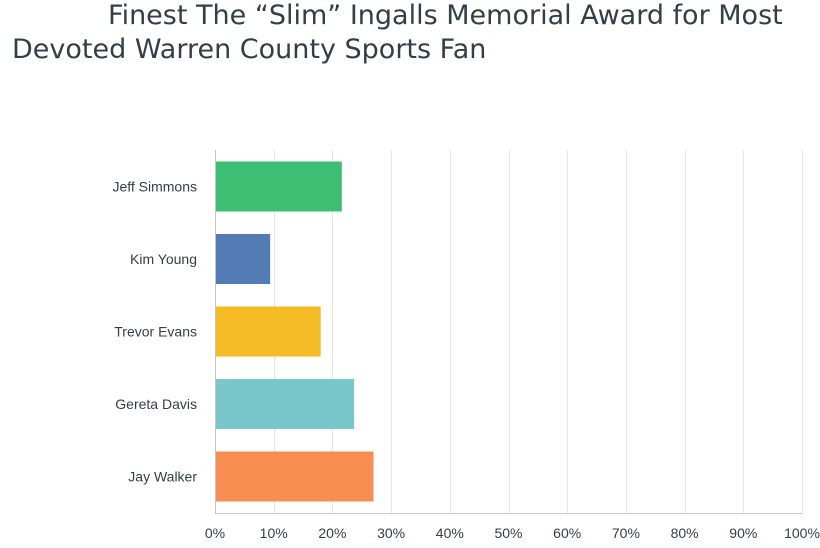 The width and height of the screenshot is (820, 548). Describe the element at coordinates (285, 404) in the screenshot. I see `bar-gereta-davis` at that location.